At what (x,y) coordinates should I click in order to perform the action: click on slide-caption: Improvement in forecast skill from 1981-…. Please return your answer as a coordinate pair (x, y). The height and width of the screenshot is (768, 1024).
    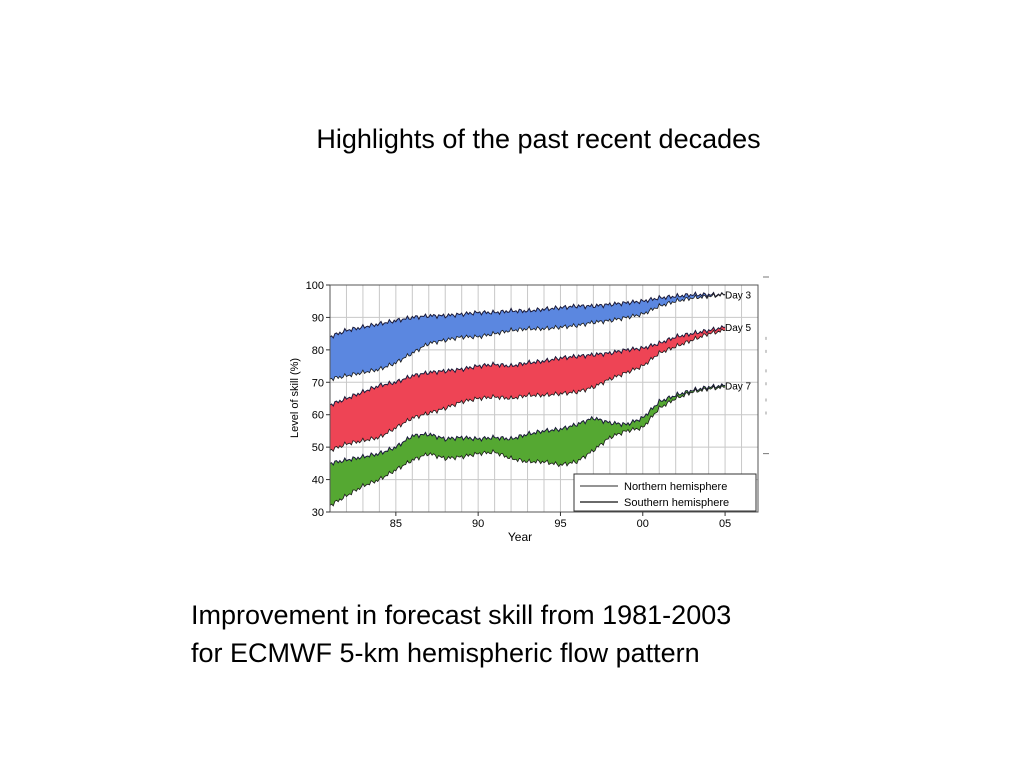
    Looking at the image, I should click on (571, 634).